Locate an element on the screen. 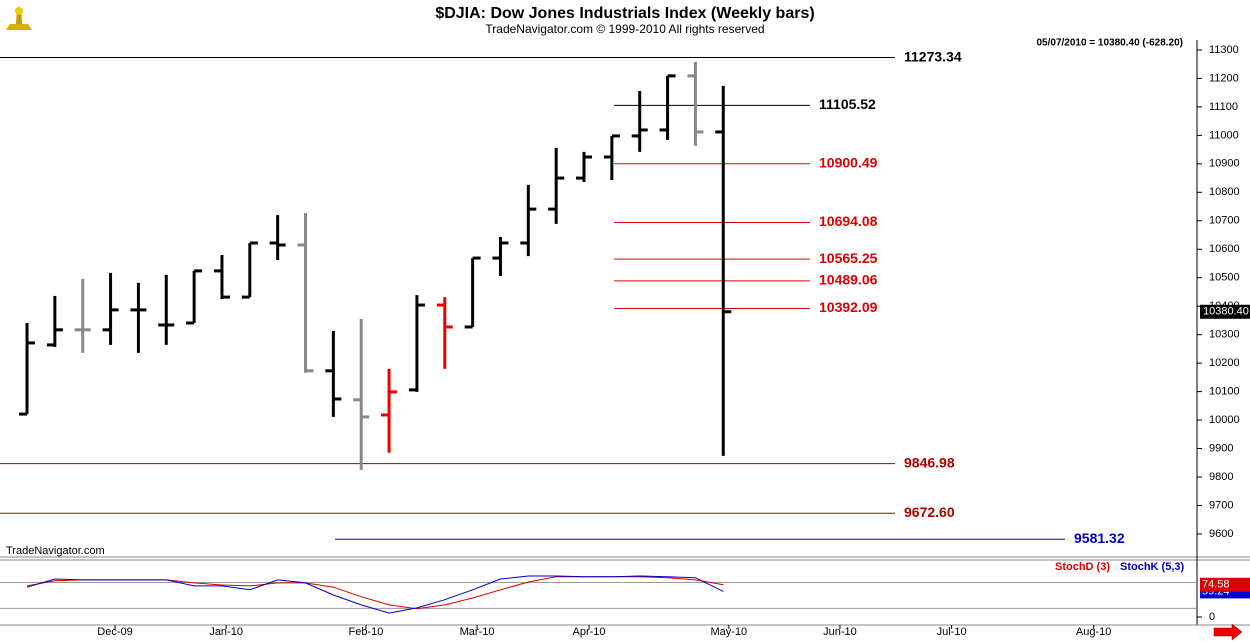 This screenshot has width=1250, height=643. y-tick-label: 9800 is located at coordinates (1221, 477).